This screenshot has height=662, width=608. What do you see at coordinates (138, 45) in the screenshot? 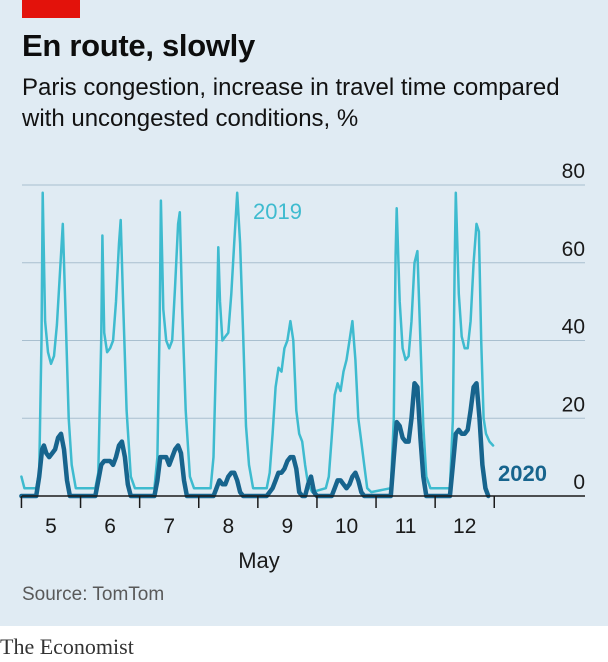
I see `chart-title: En route, slowly` at bounding box center [138, 45].